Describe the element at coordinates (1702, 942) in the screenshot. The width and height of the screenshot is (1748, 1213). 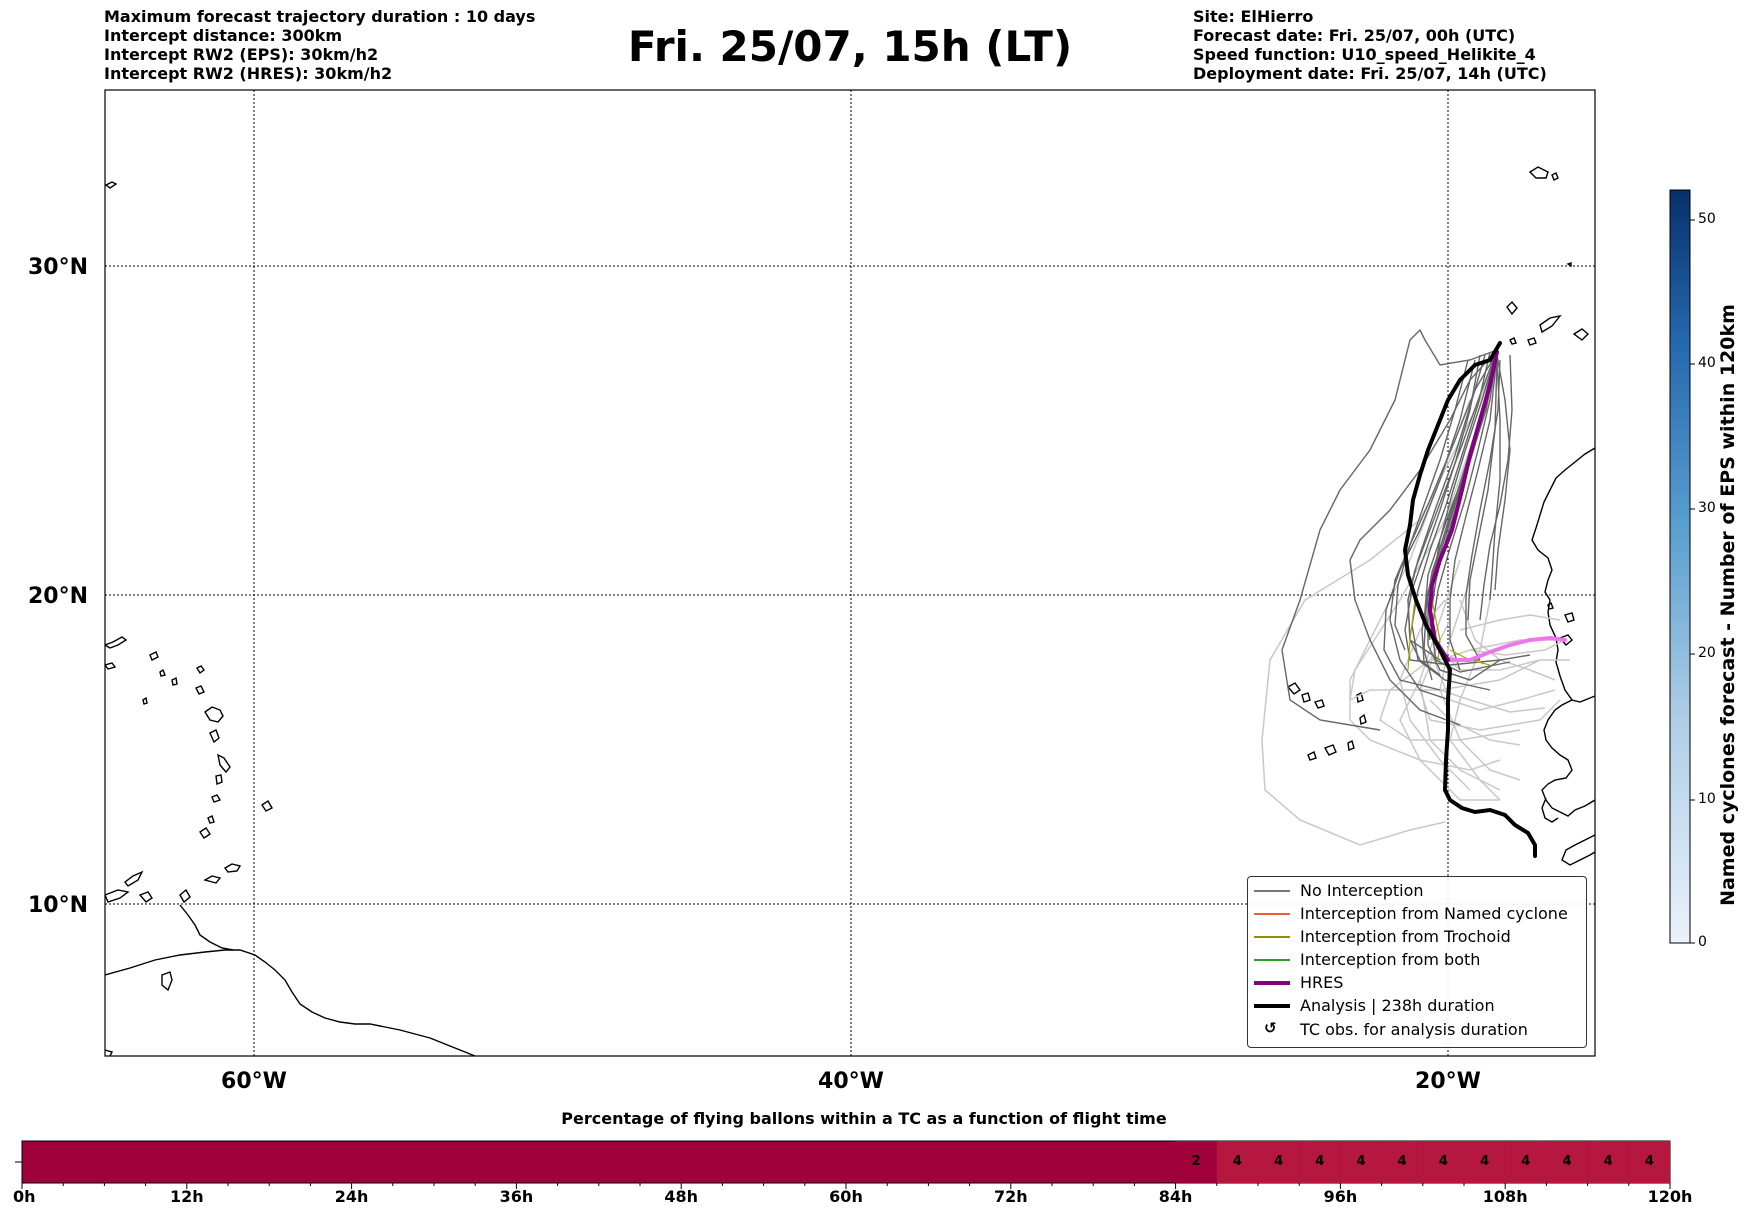
I see `colorbar-tick-label: 0` at that location.